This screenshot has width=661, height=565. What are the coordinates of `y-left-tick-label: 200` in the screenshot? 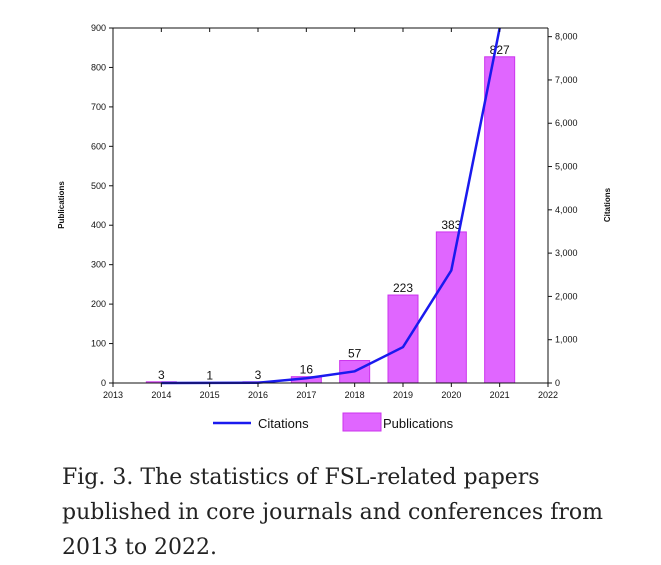 It's located at (98, 304).